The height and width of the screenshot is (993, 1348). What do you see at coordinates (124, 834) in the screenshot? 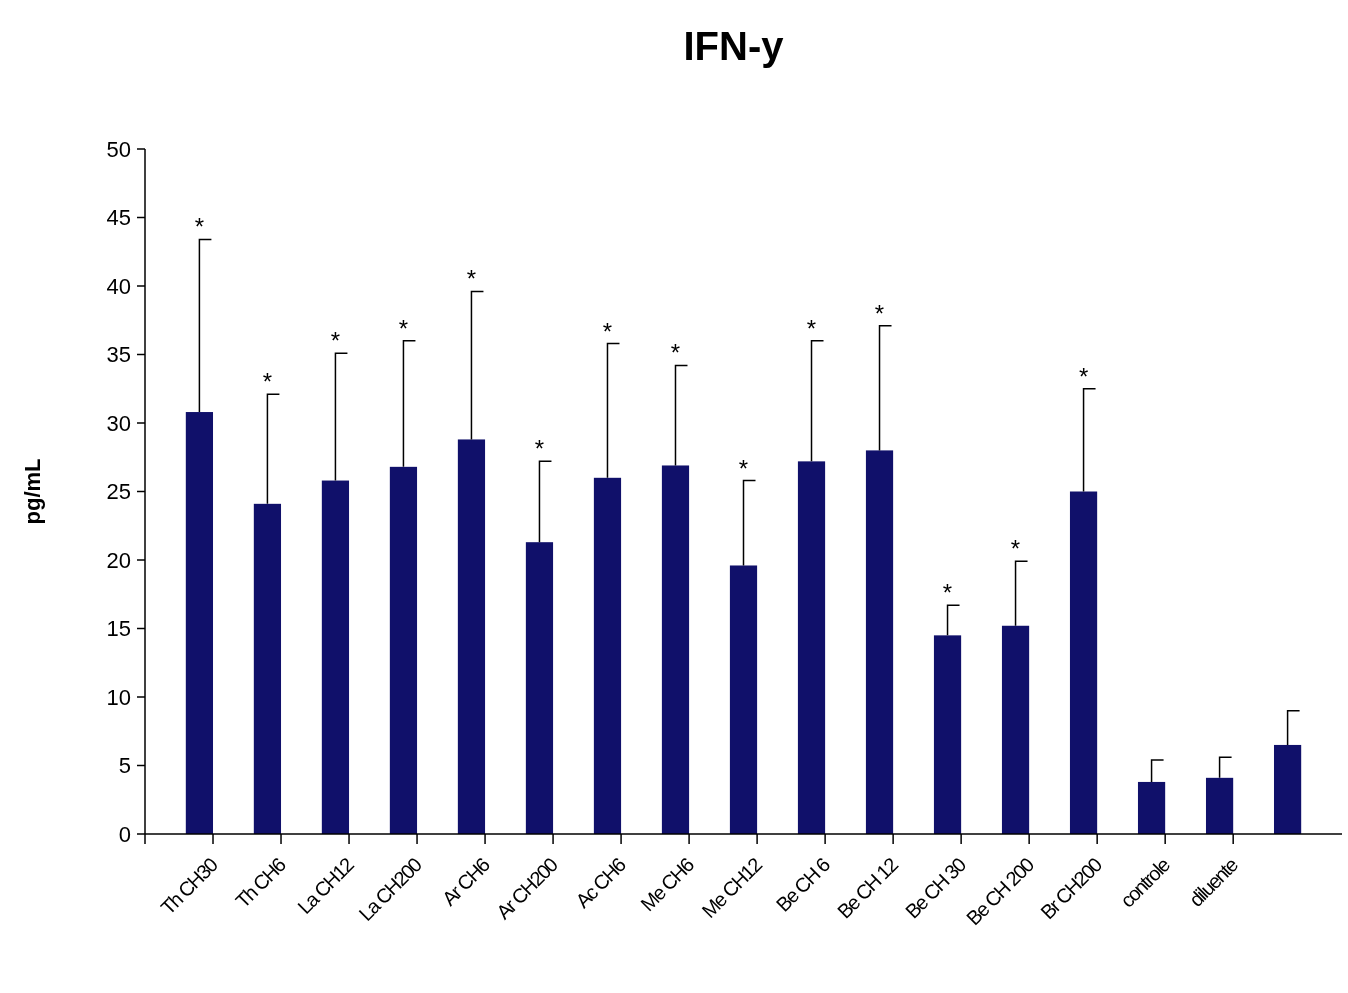
I see `y-tick-label: 0` at bounding box center [124, 834].